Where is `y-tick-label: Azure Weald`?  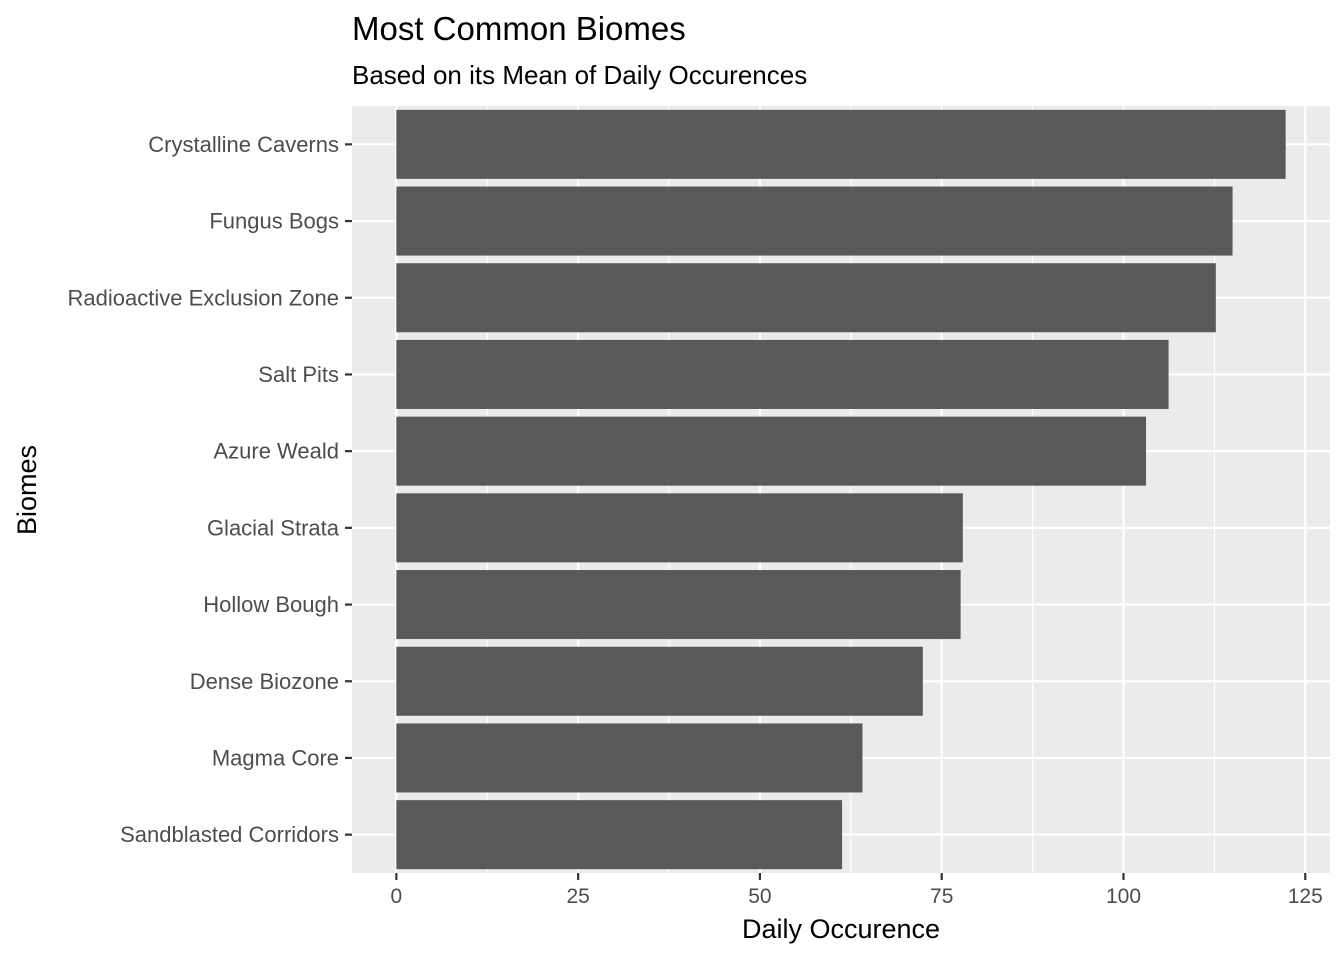
y-tick-label: Azure Weald is located at coordinates (276, 451).